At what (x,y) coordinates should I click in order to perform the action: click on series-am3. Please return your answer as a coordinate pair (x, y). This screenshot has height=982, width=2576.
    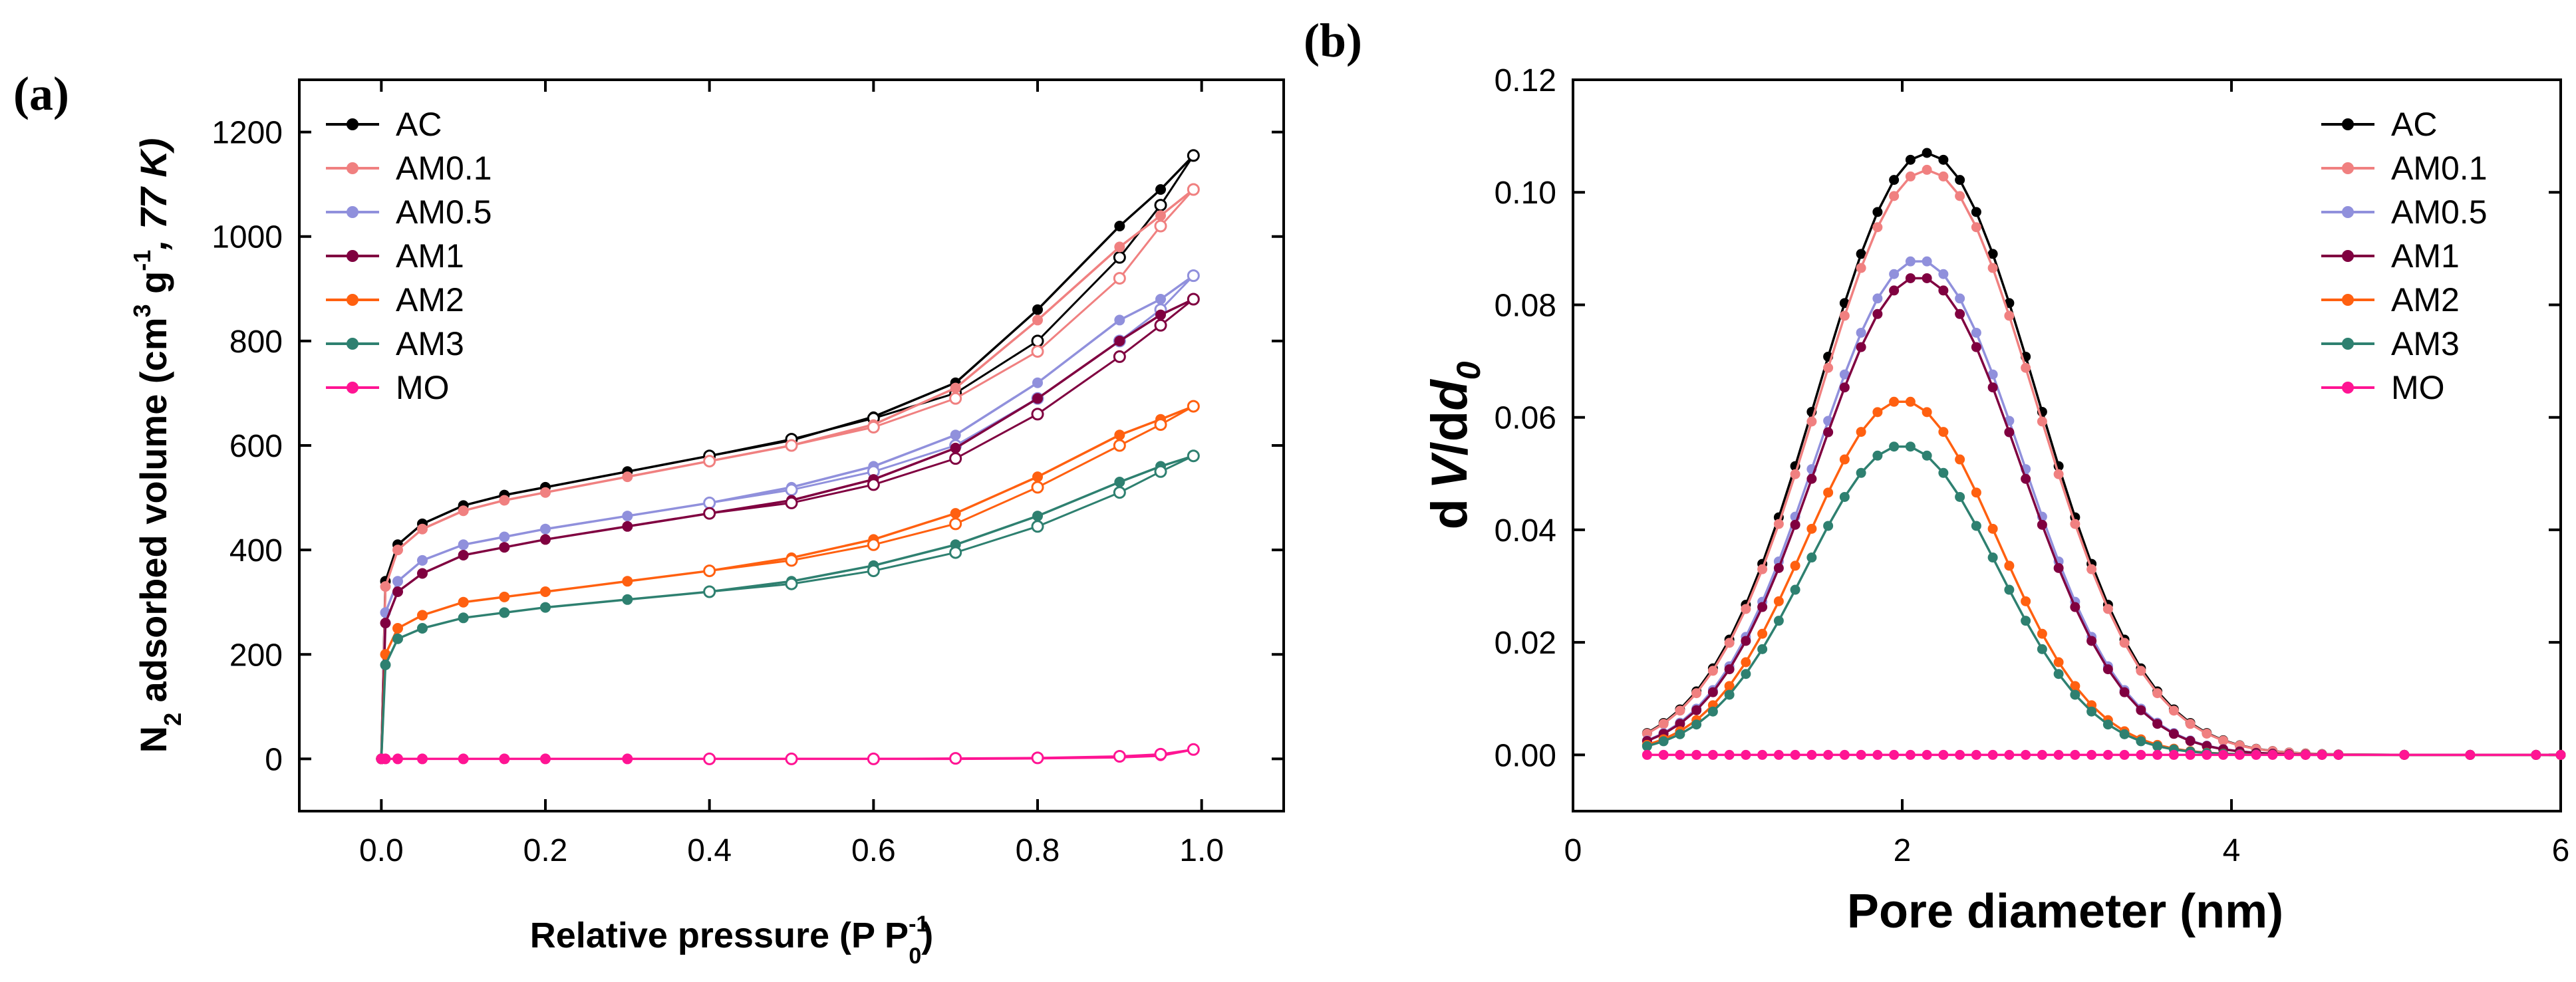
    Looking at the image, I should click on (788, 607).